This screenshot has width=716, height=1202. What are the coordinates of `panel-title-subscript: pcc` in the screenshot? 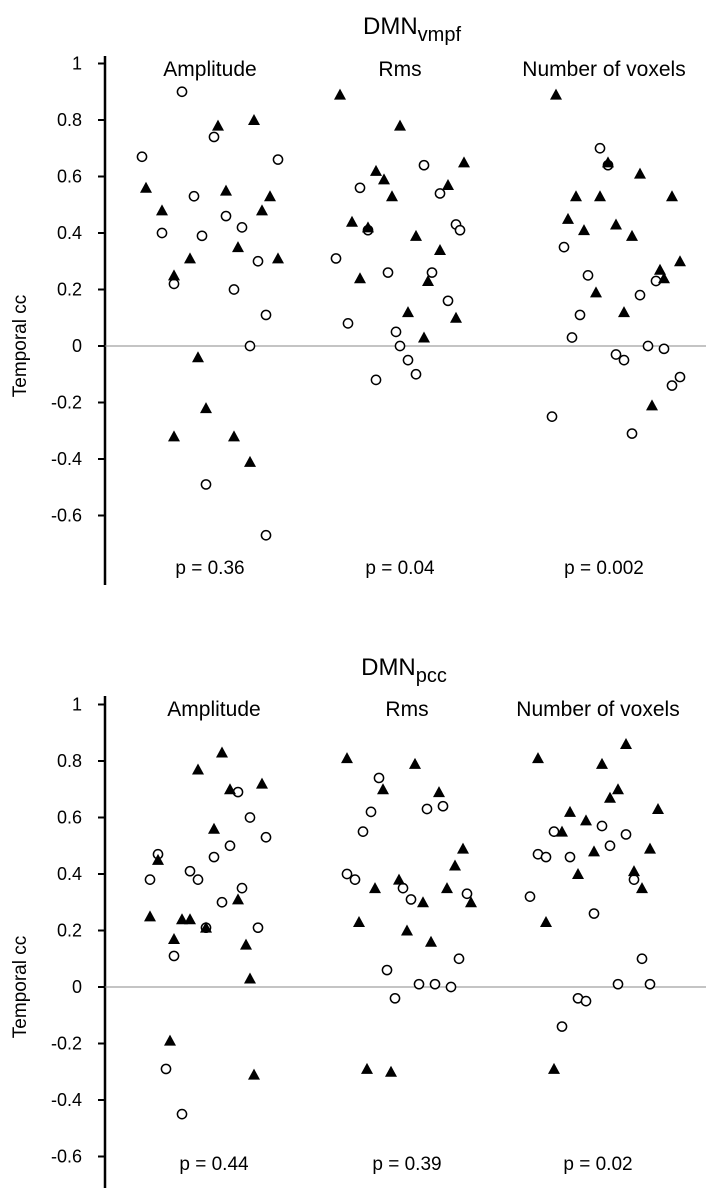 It's located at (431, 676).